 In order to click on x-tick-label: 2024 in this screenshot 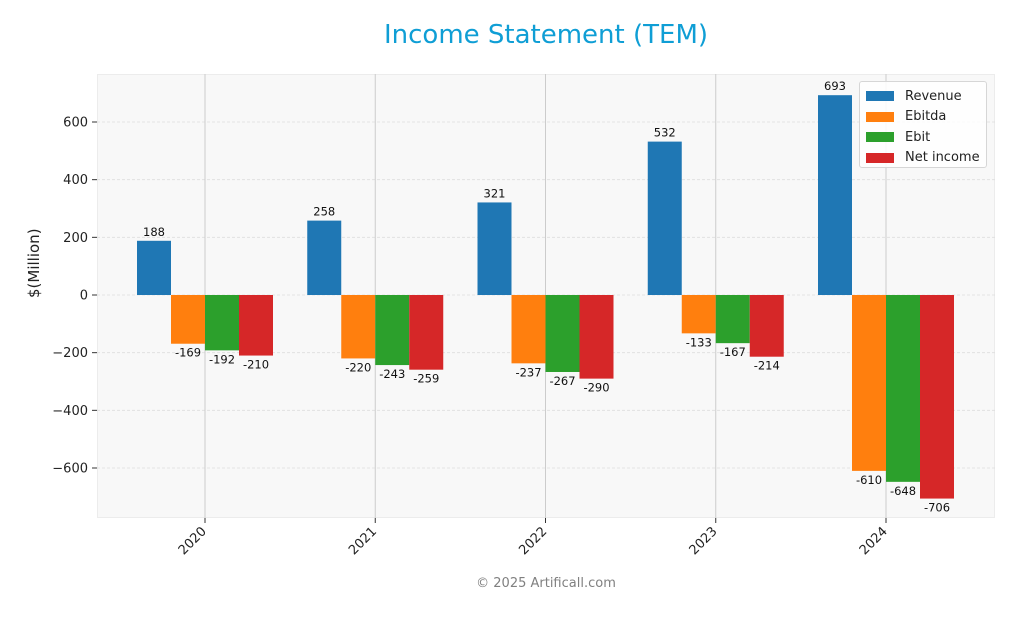, I will do `click(874, 541)`.